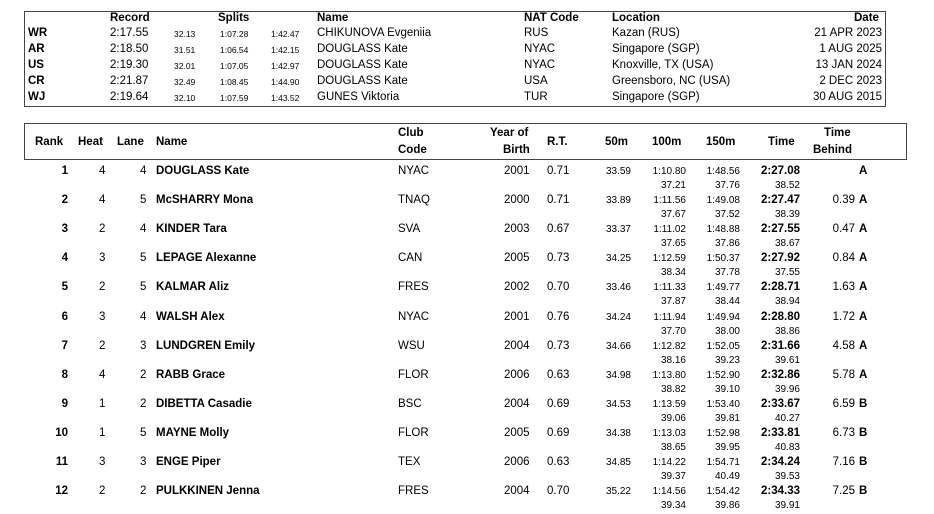  What do you see at coordinates (780, 200) in the screenshot?
I see `final-time: 2:27.47` at bounding box center [780, 200].